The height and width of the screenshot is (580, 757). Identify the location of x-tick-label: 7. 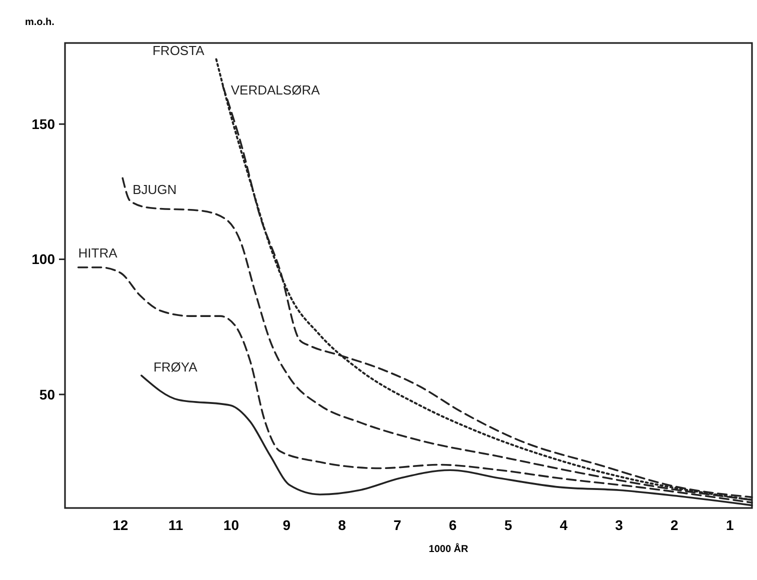
(398, 525).